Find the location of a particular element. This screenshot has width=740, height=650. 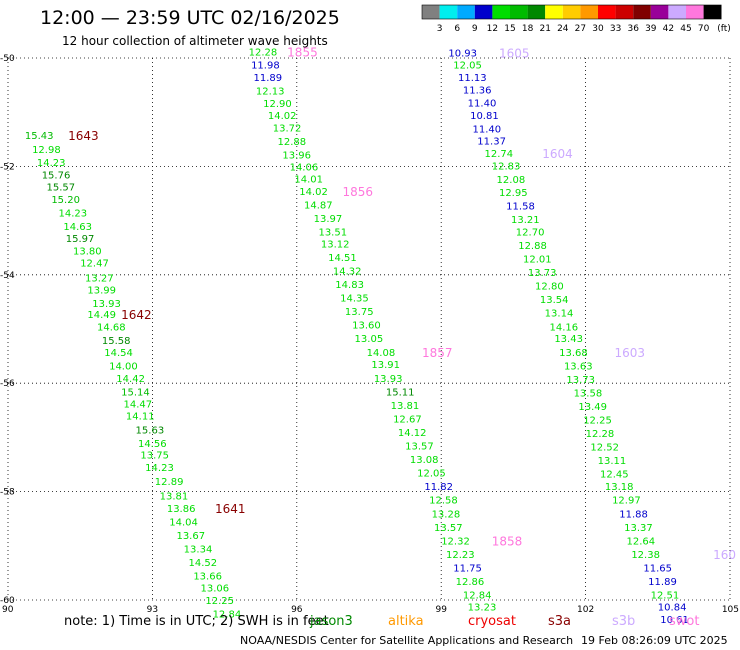

swh-point-label: 12.97 is located at coordinates (626, 501).